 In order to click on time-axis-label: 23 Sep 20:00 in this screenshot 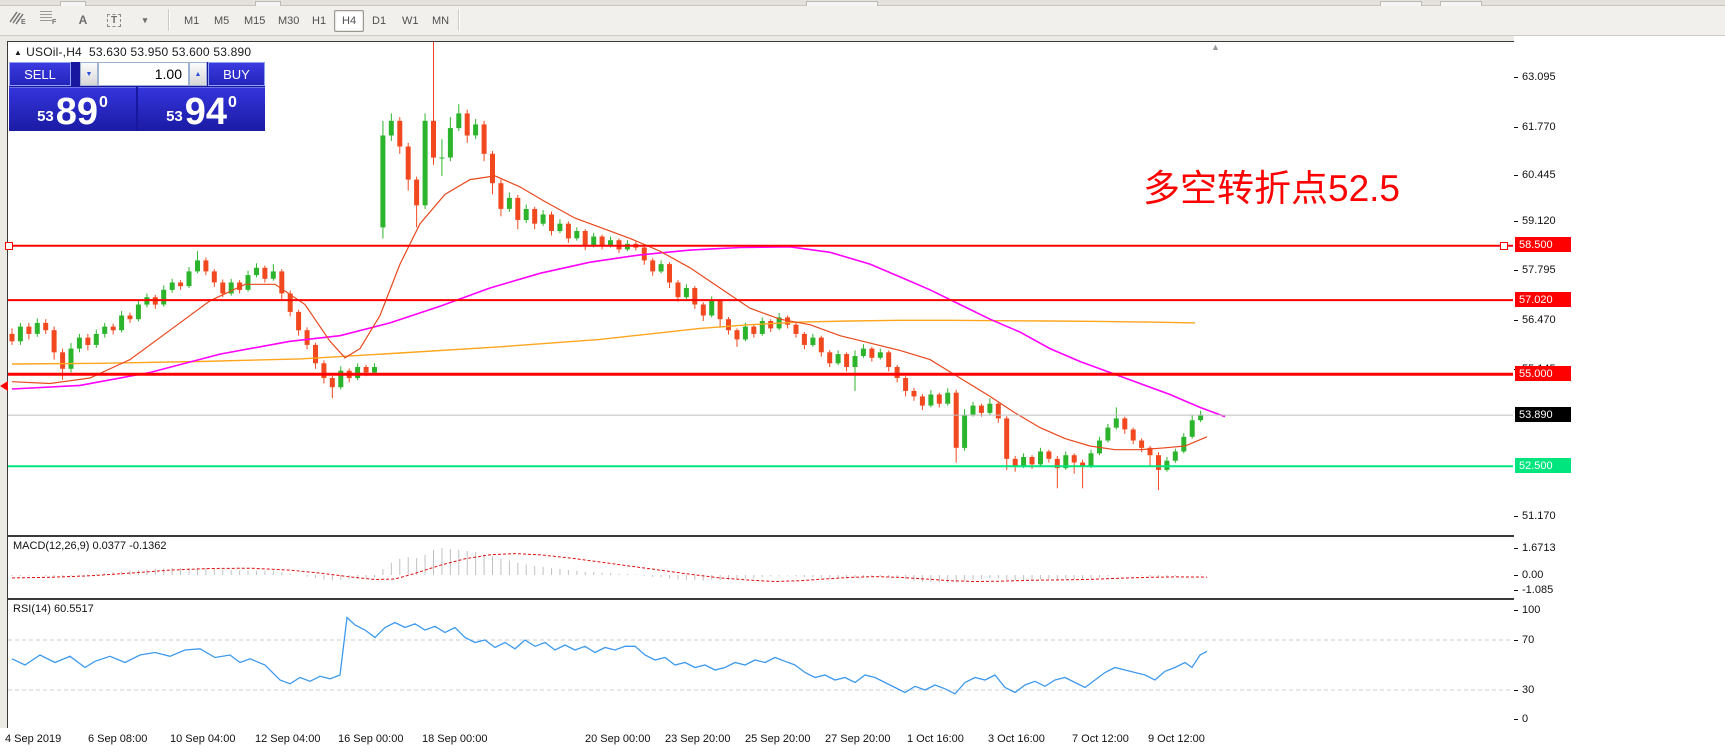, I will do `click(698, 739)`.